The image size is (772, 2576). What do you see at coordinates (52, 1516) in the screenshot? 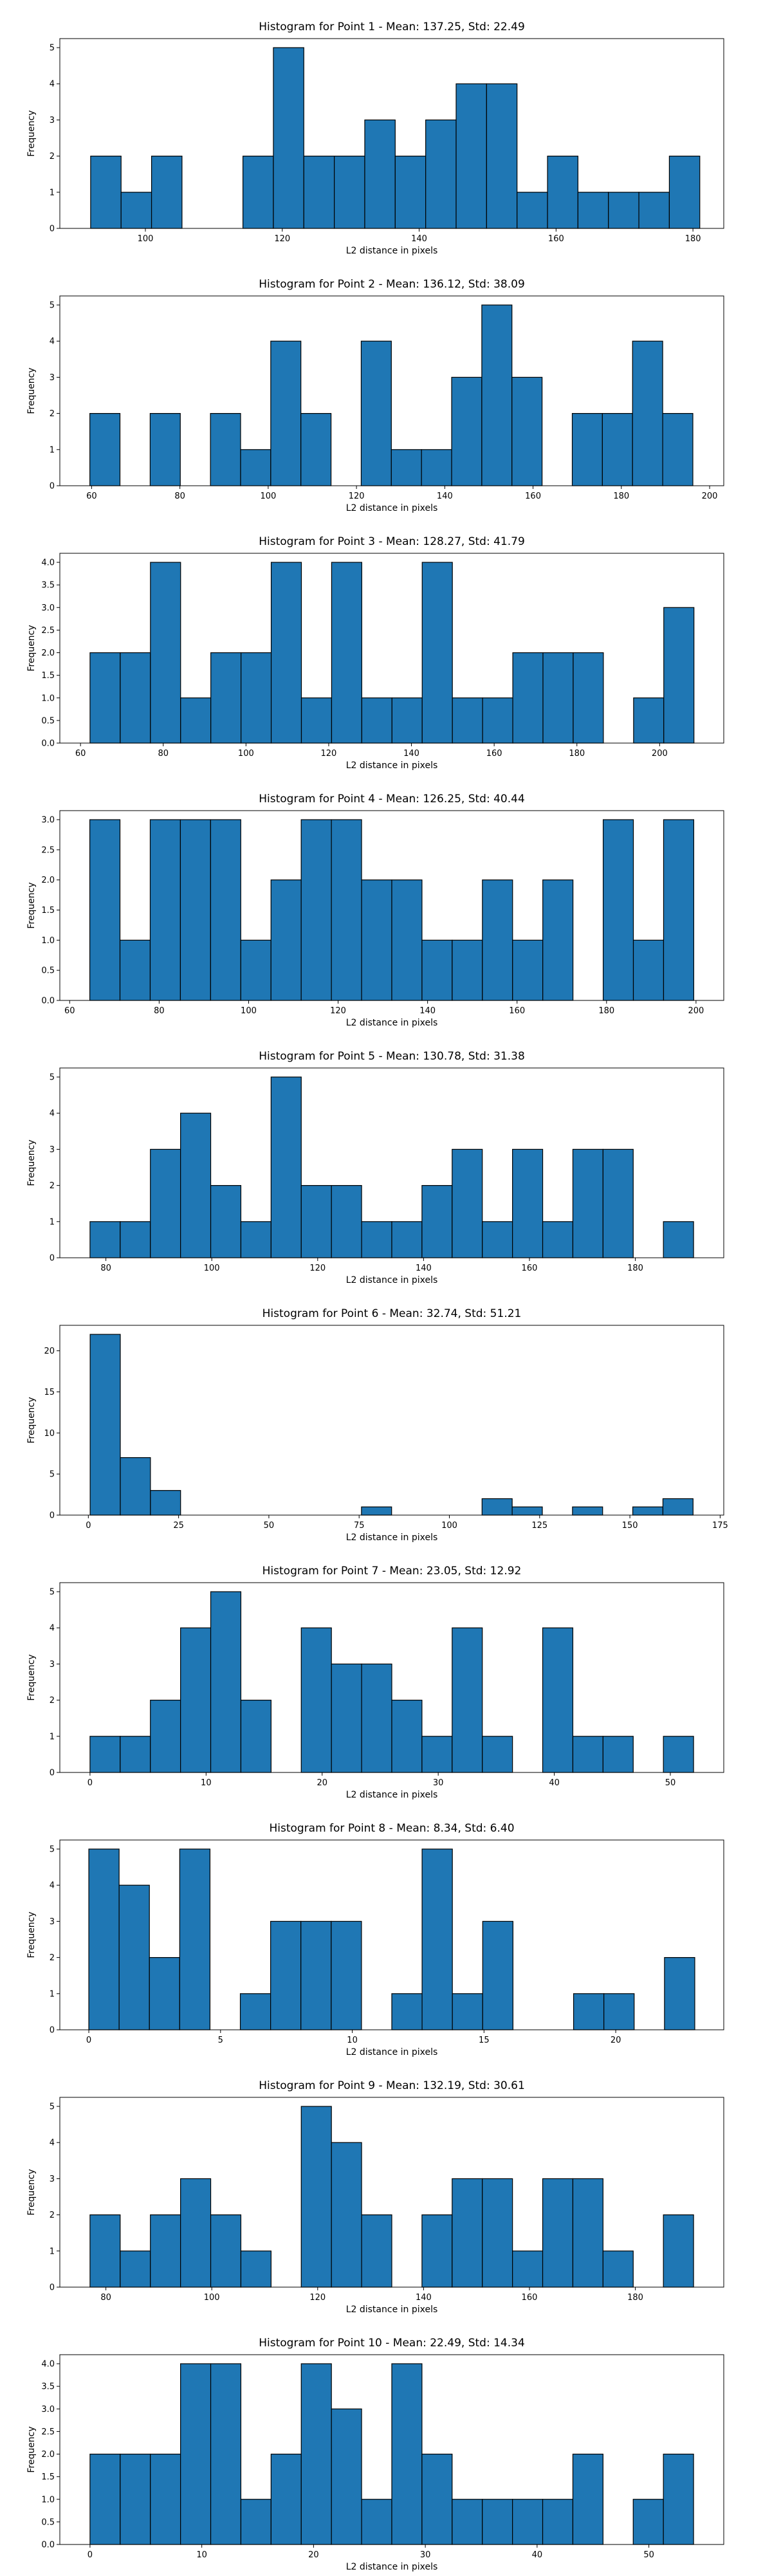
I see `y-tick-label: 0` at bounding box center [52, 1516].